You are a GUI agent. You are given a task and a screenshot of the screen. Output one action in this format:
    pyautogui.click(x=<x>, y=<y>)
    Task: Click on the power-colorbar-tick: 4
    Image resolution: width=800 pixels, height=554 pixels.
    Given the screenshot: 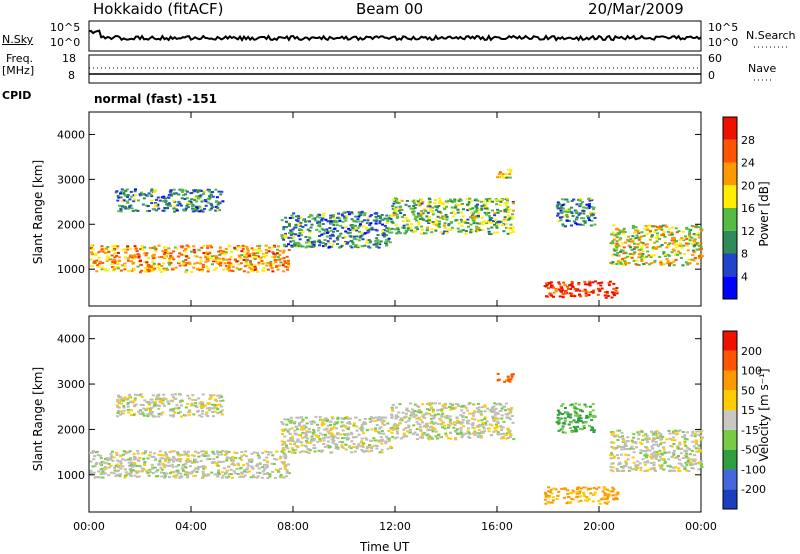 What is the action you would take?
    pyautogui.click(x=744, y=276)
    